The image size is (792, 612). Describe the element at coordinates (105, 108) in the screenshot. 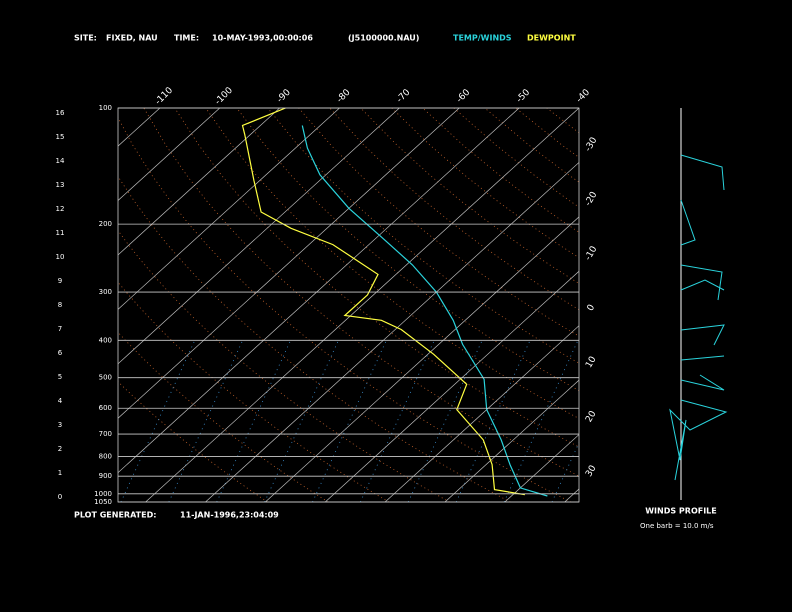

I see `y-tick-label: 100` at that location.